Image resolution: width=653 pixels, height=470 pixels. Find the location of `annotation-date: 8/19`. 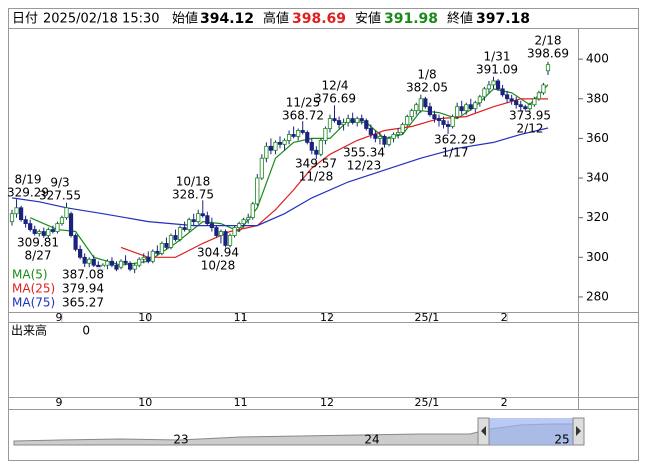

annotation-date: 8/19 is located at coordinates (28, 180).